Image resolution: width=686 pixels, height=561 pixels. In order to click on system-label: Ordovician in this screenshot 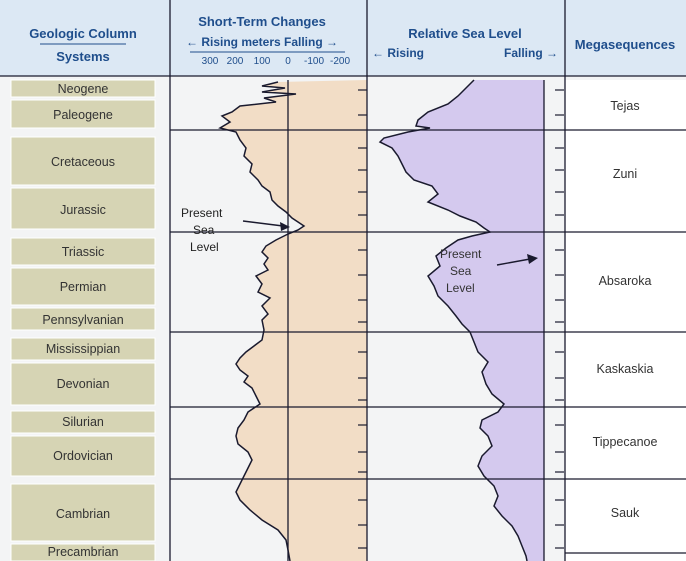, I will do `click(83, 456)`.